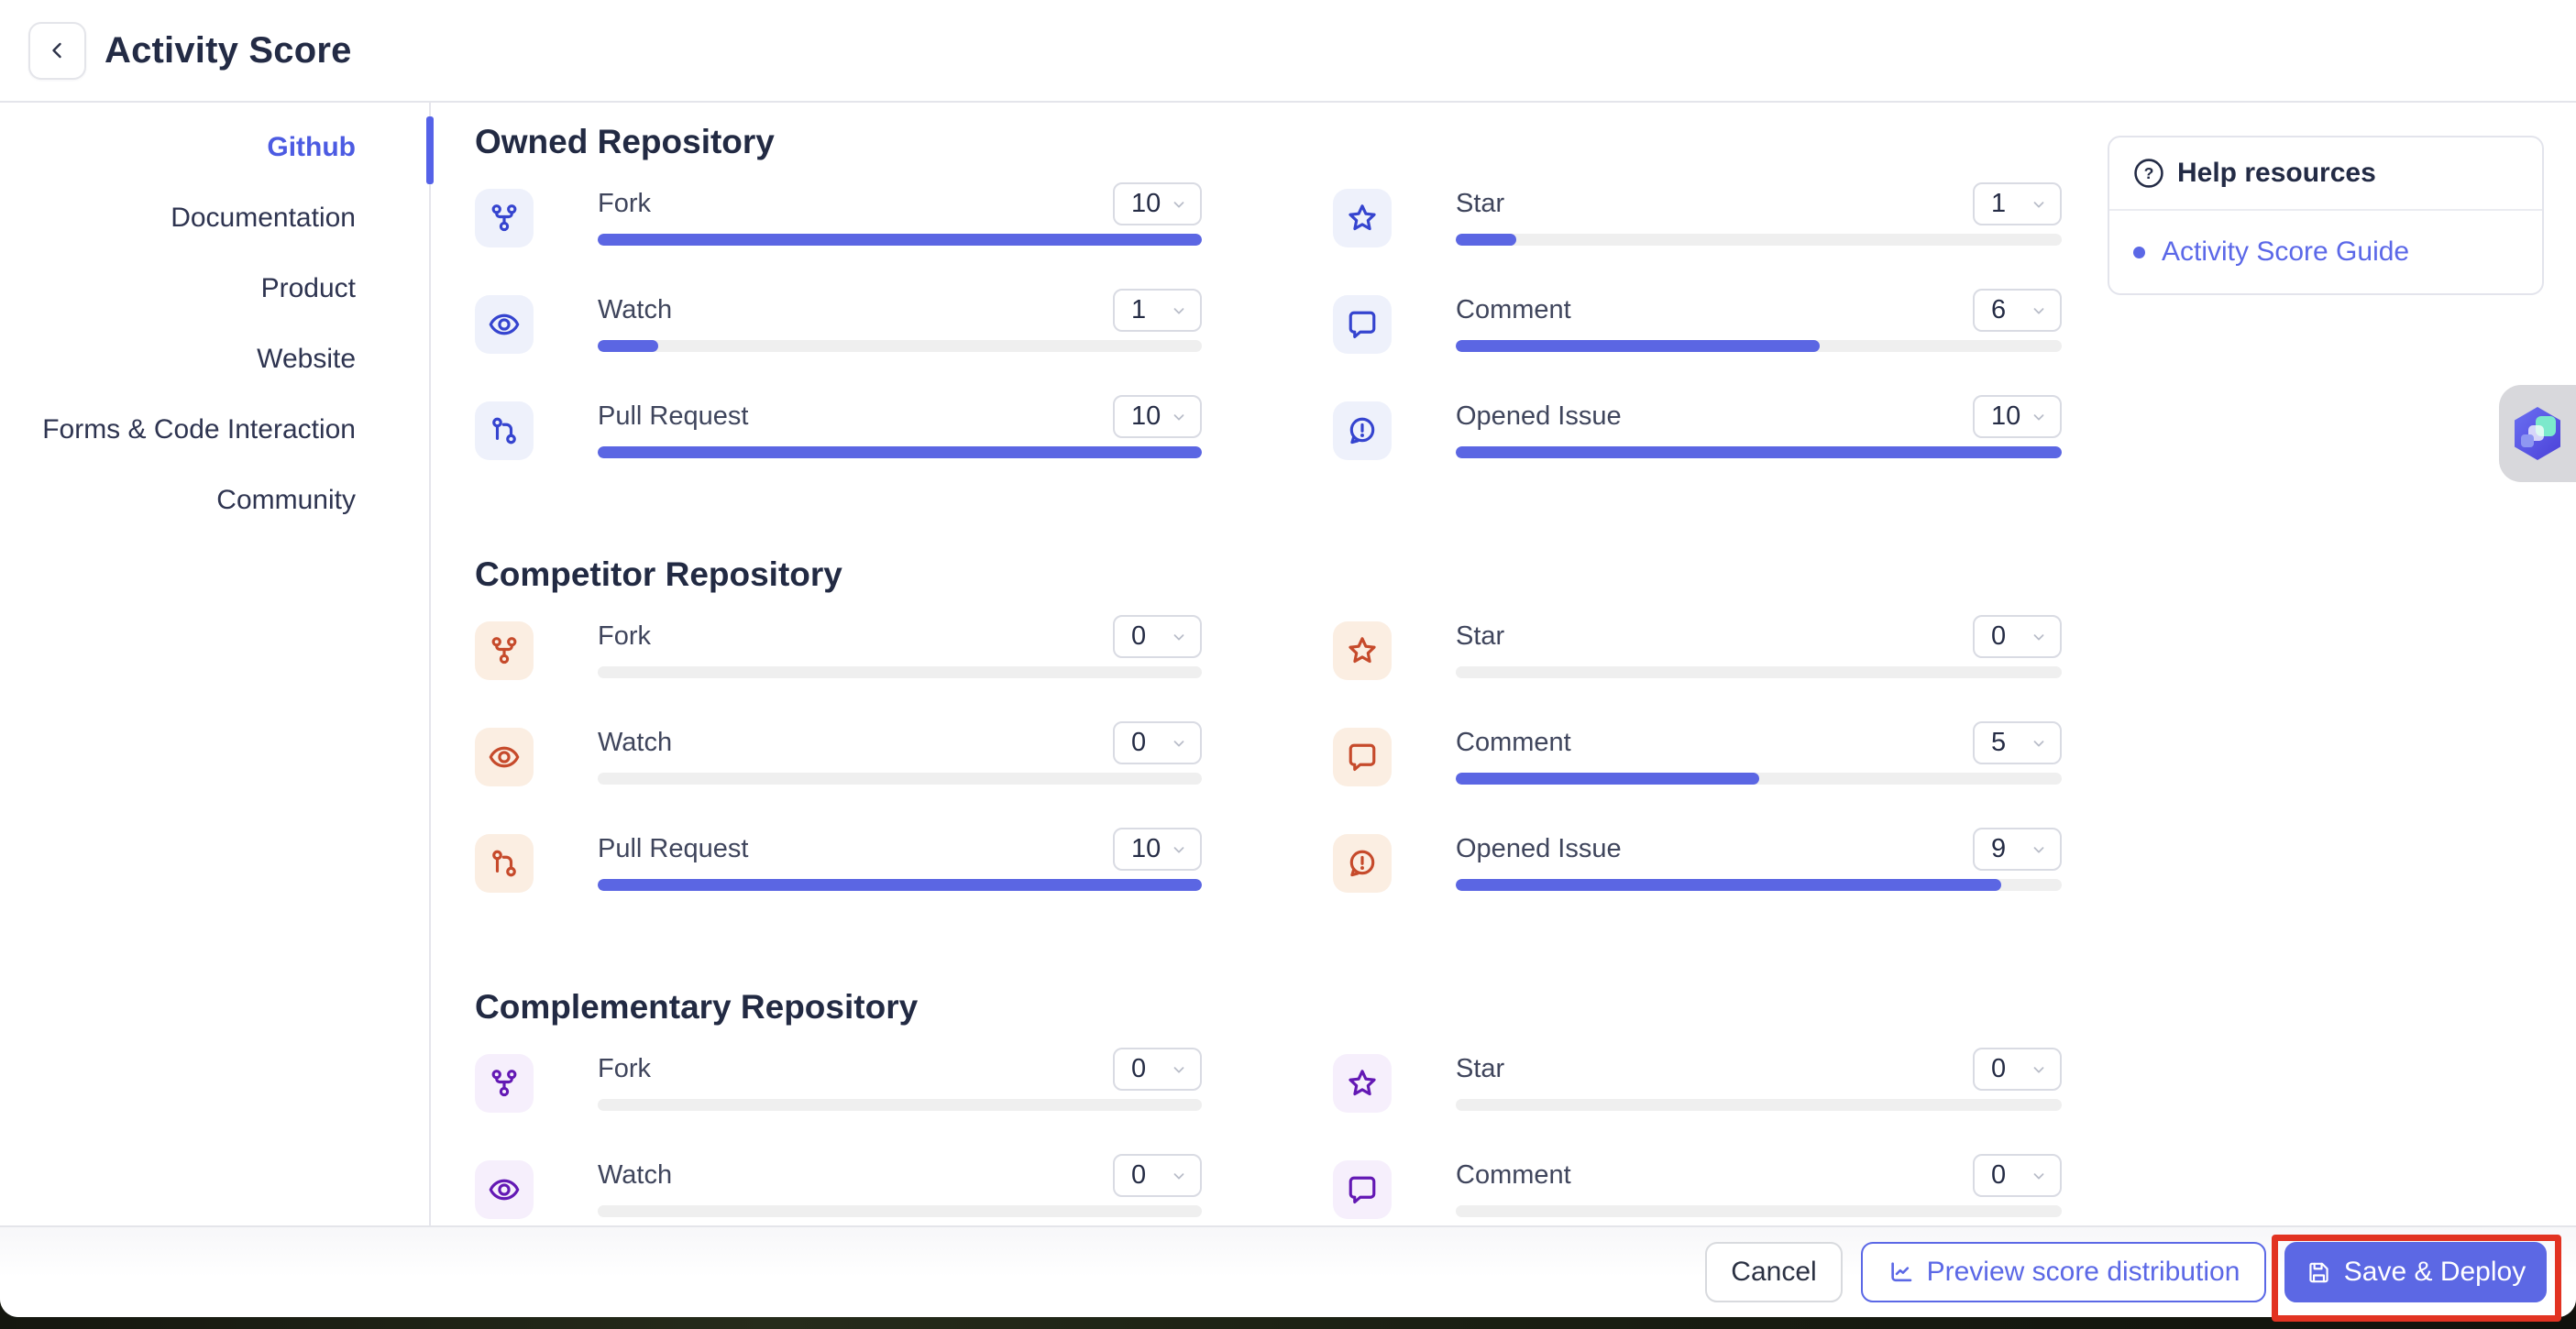  Describe the element at coordinates (1363, 218) in the screenshot. I see `star-icon` at that location.